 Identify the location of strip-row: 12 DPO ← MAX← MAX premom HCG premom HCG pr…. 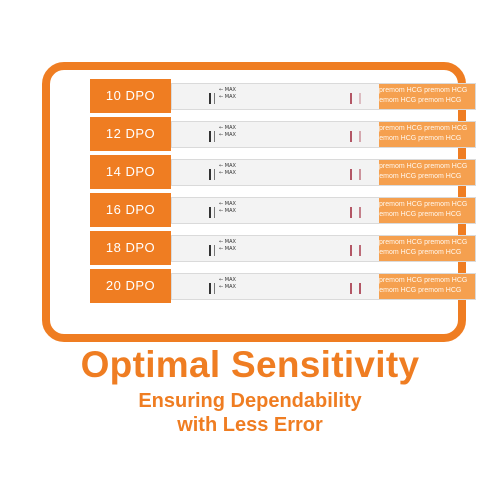
(283, 134).